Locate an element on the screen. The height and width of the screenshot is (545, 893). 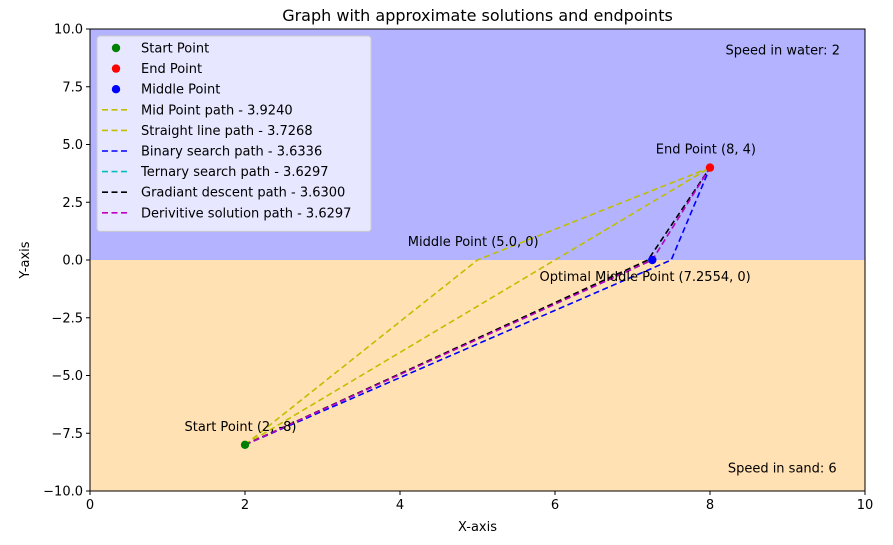
point-middle-point is located at coordinates (652, 260).